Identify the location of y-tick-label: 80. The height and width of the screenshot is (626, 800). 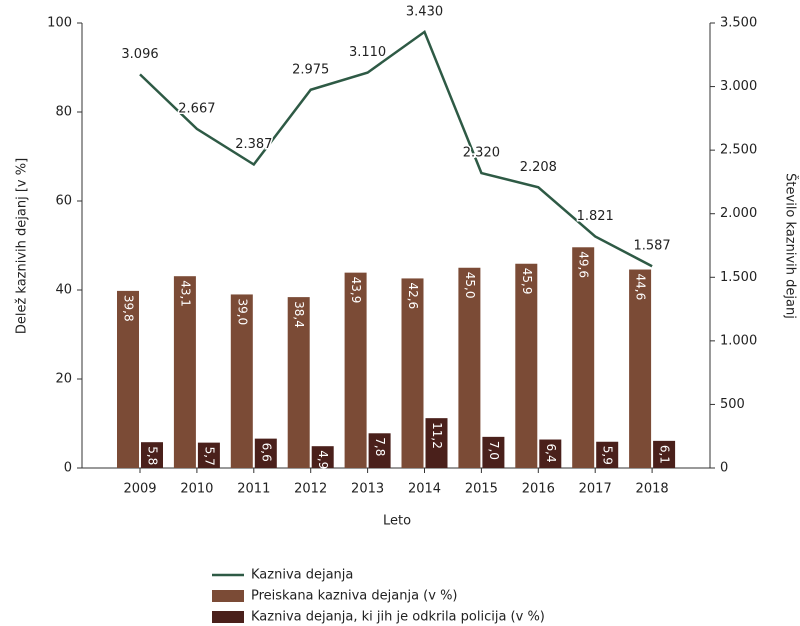
(63, 112).